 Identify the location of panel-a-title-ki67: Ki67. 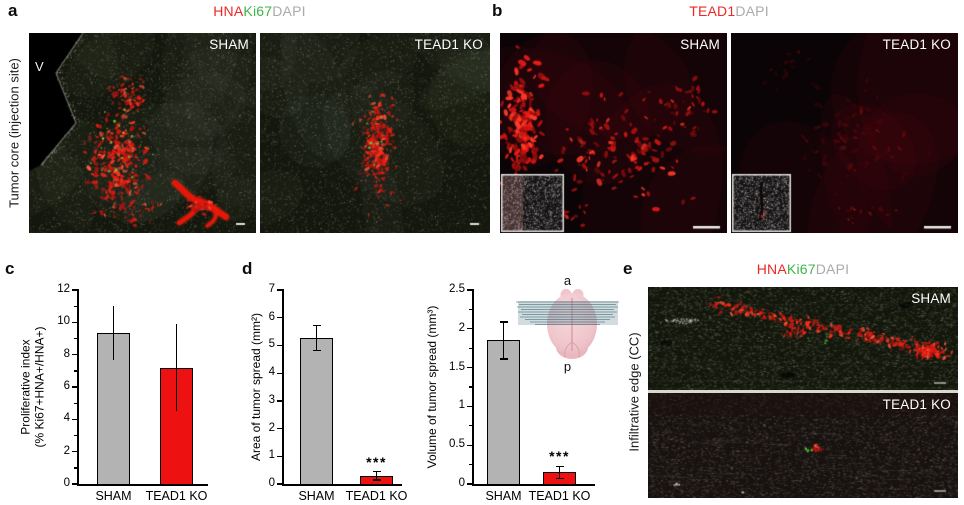
(258, 11).